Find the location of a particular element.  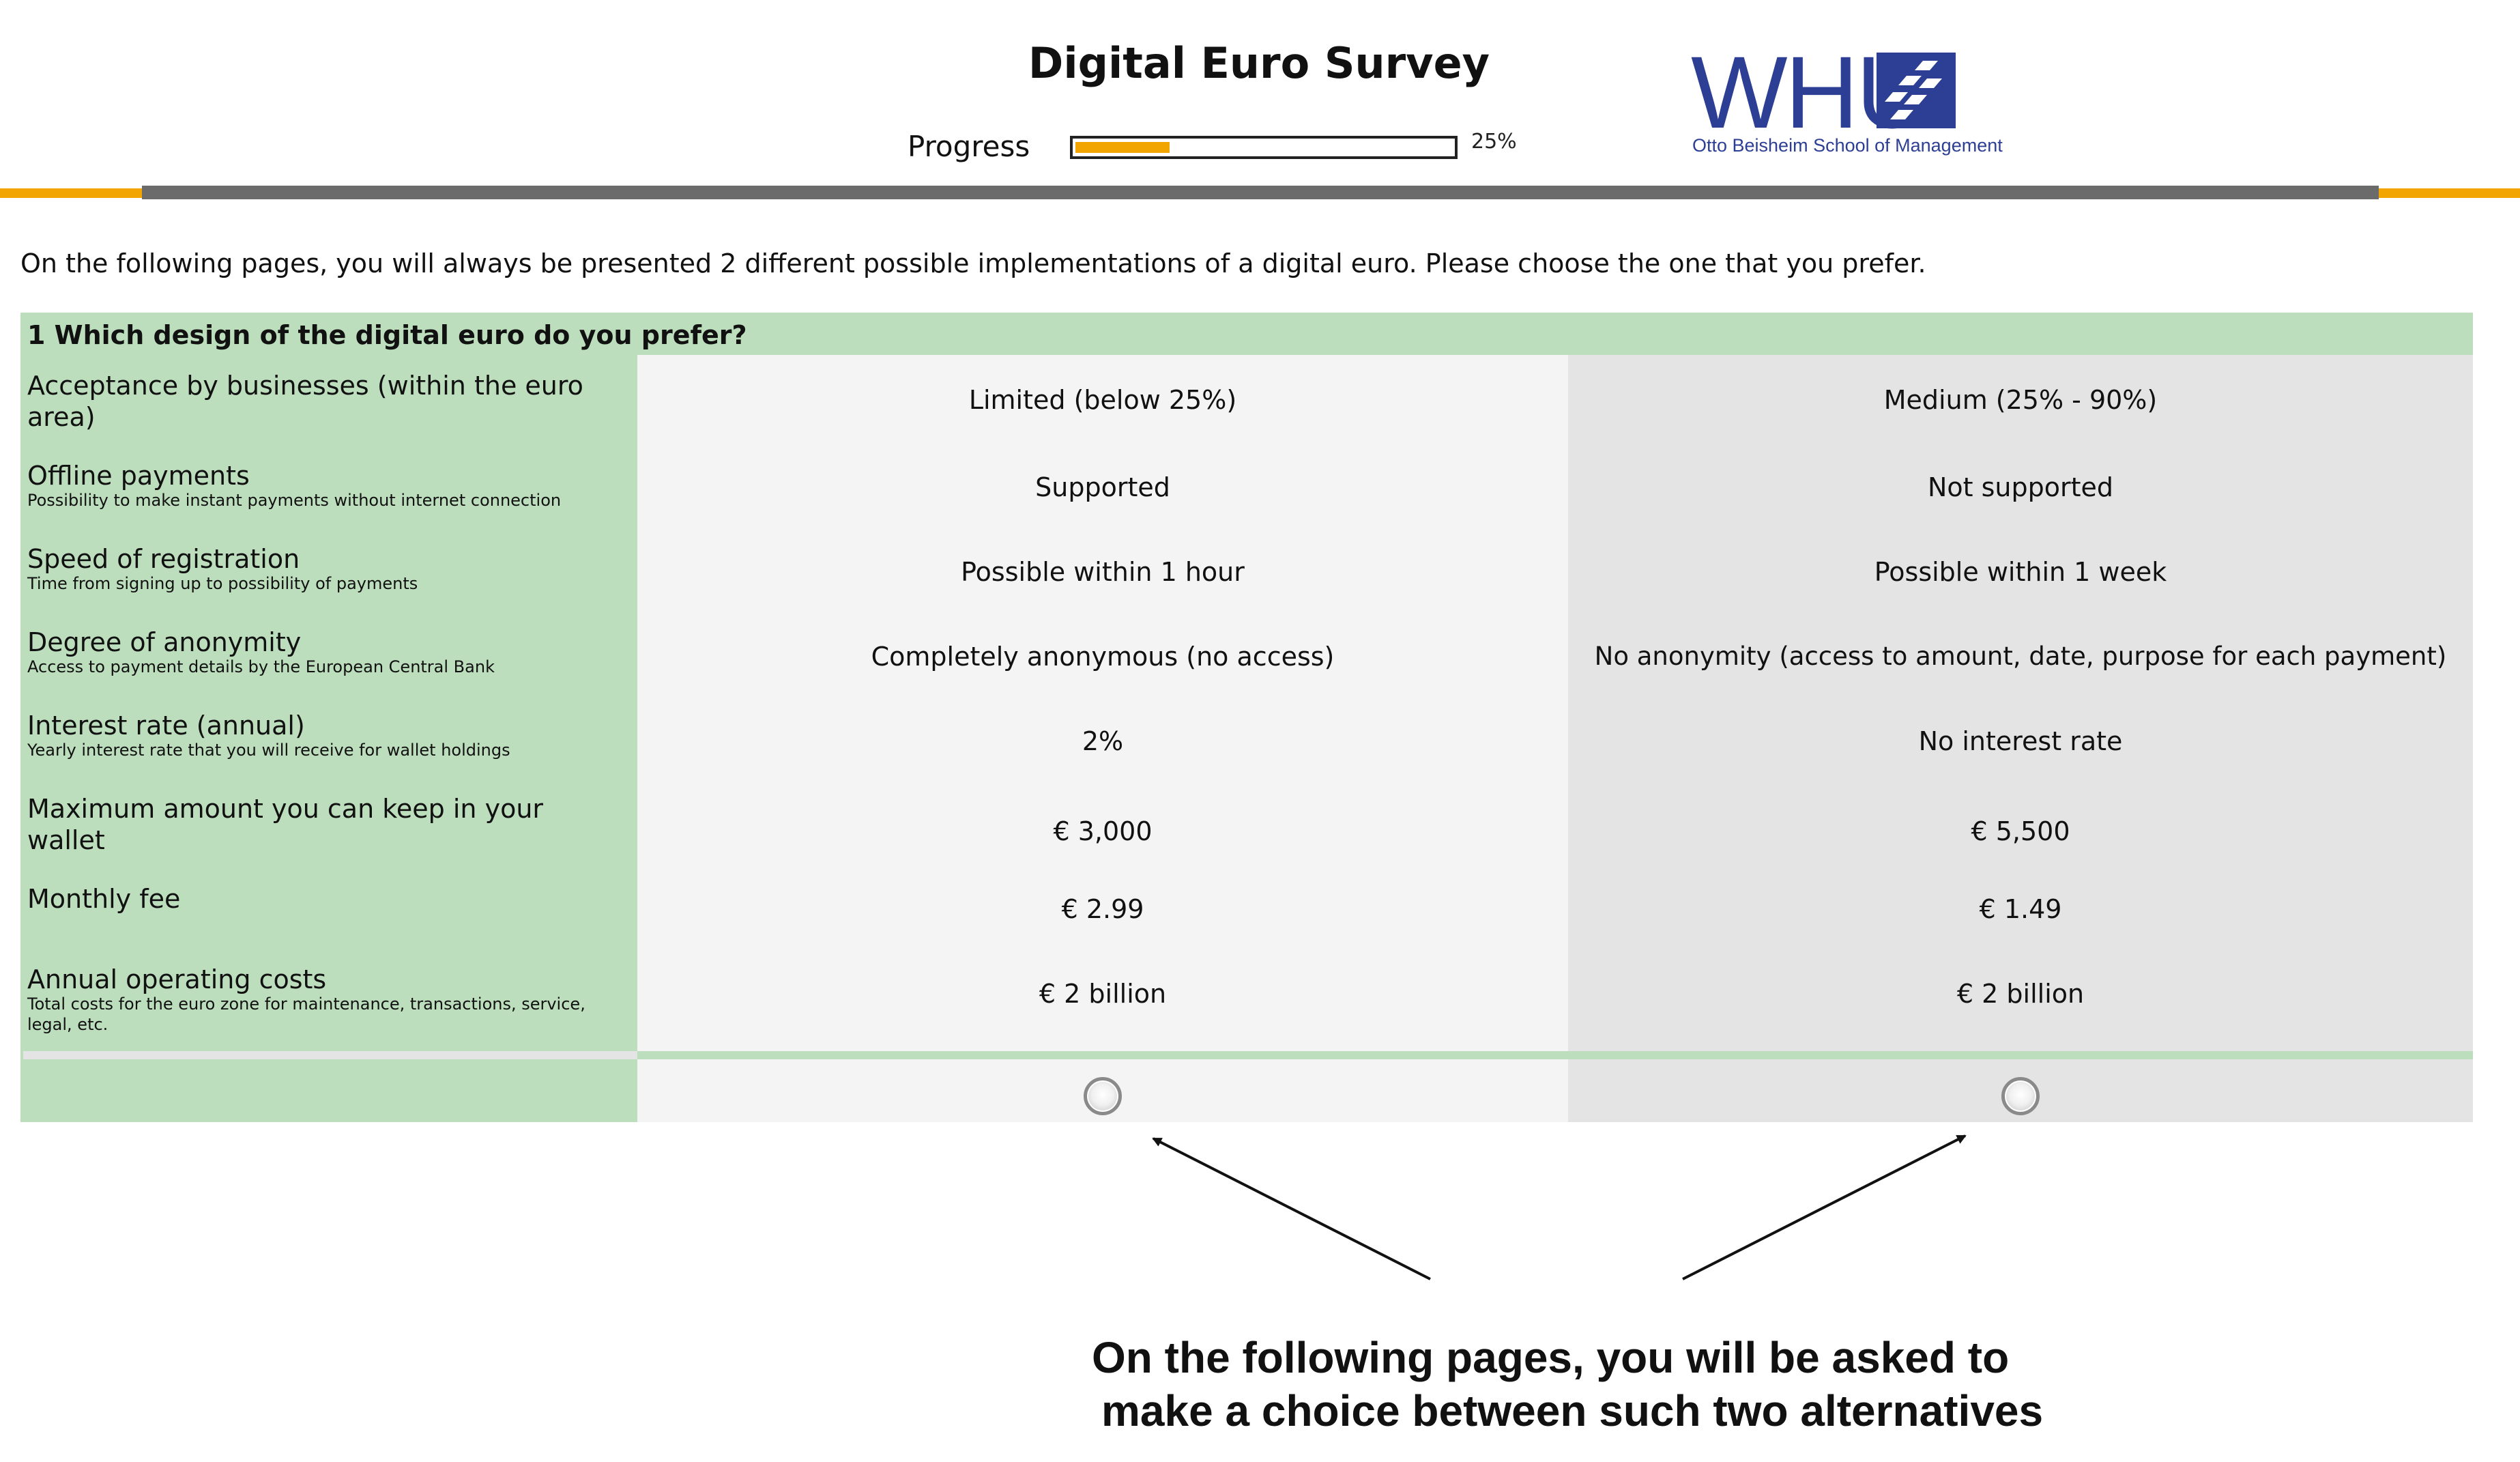

logo-mark-icon is located at coordinates (1916, 91).